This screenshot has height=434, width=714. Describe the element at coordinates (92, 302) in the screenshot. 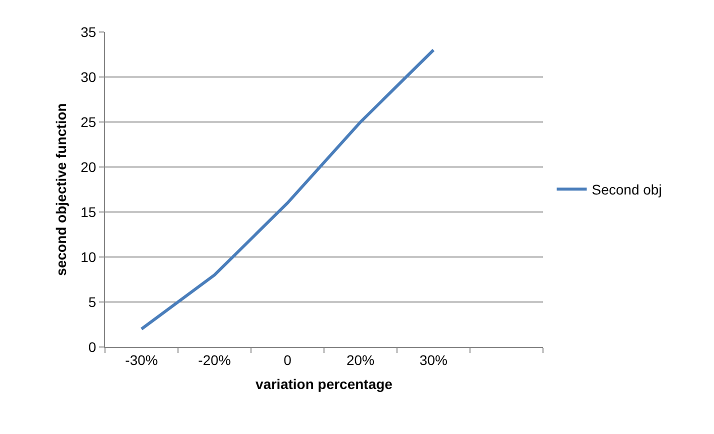

I see `y-tick-label: 5` at that location.